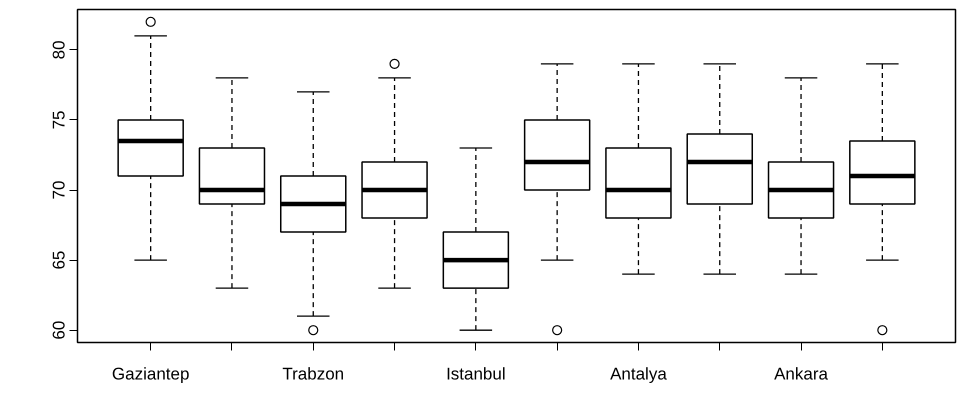  What do you see at coordinates (639, 374) in the screenshot?
I see `x-tick-label: Antalya` at bounding box center [639, 374].